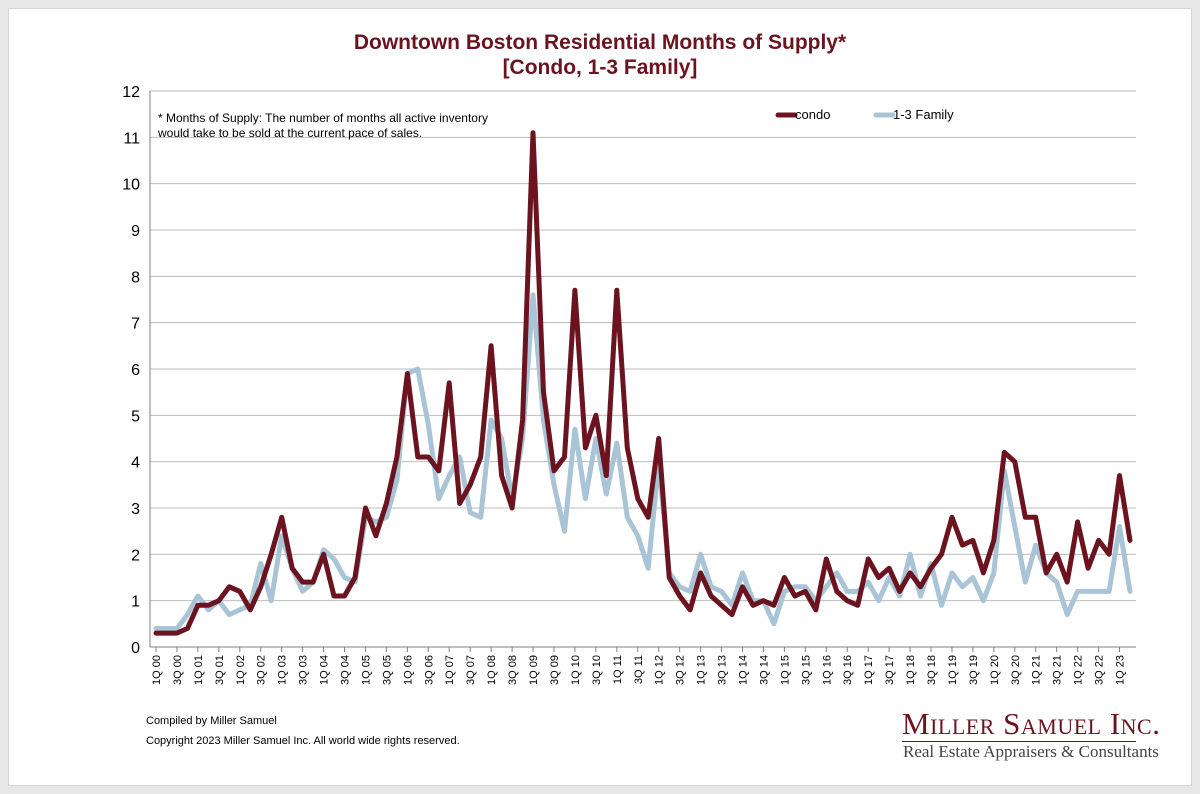 The width and height of the screenshot is (1200, 794). Describe the element at coordinates (555, 670) in the screenshot. I see `x-tick-label: 3Q 09` at that location.